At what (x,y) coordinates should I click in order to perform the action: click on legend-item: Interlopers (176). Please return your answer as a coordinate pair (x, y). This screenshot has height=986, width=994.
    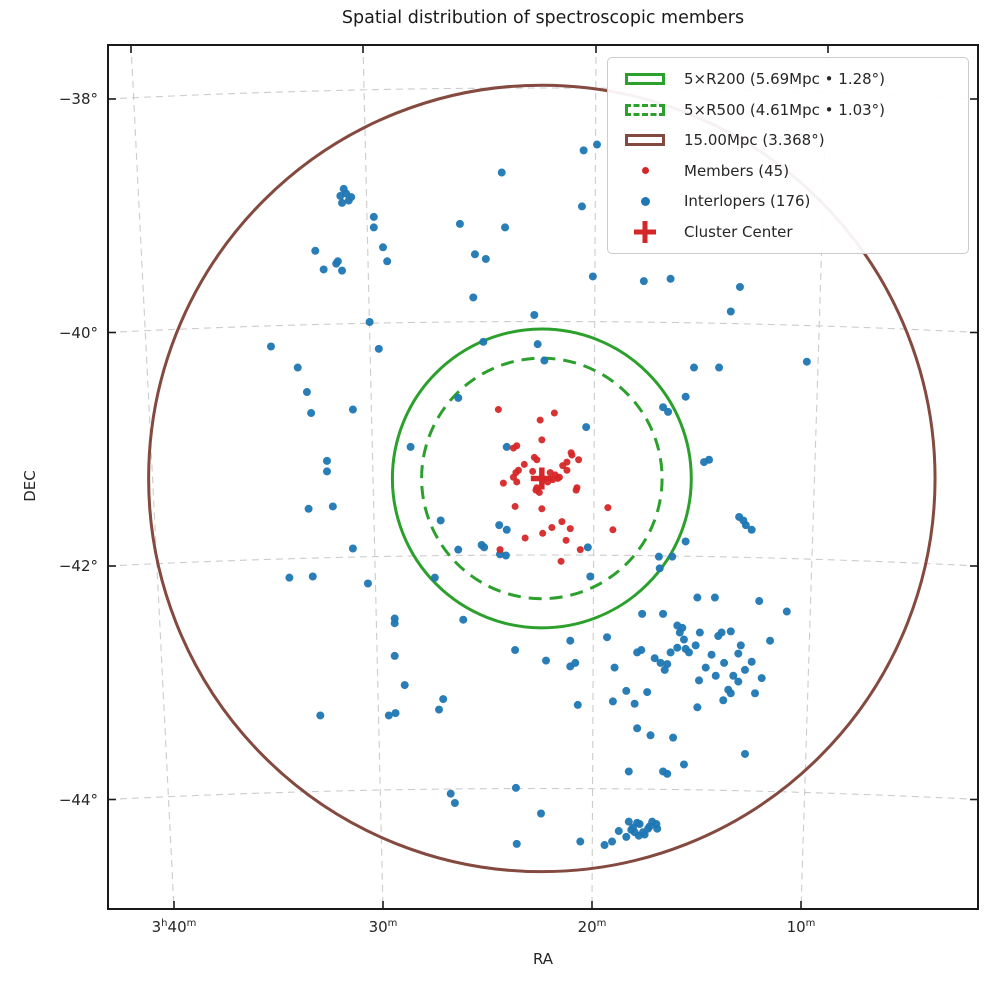
    Looking at the image, I should click on (788, 201).